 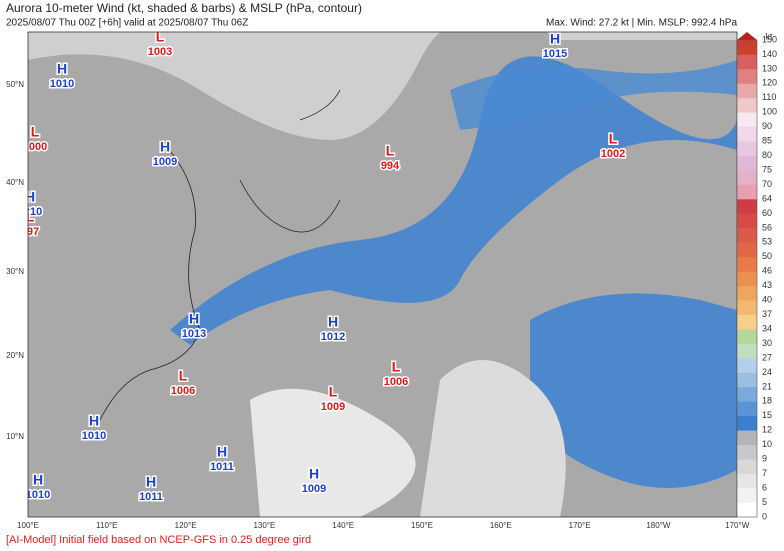 What do you see at coordinates (15, 355) in the screenshot?
I see `latitude-label: 20°N` at bounding box center [15, 355].